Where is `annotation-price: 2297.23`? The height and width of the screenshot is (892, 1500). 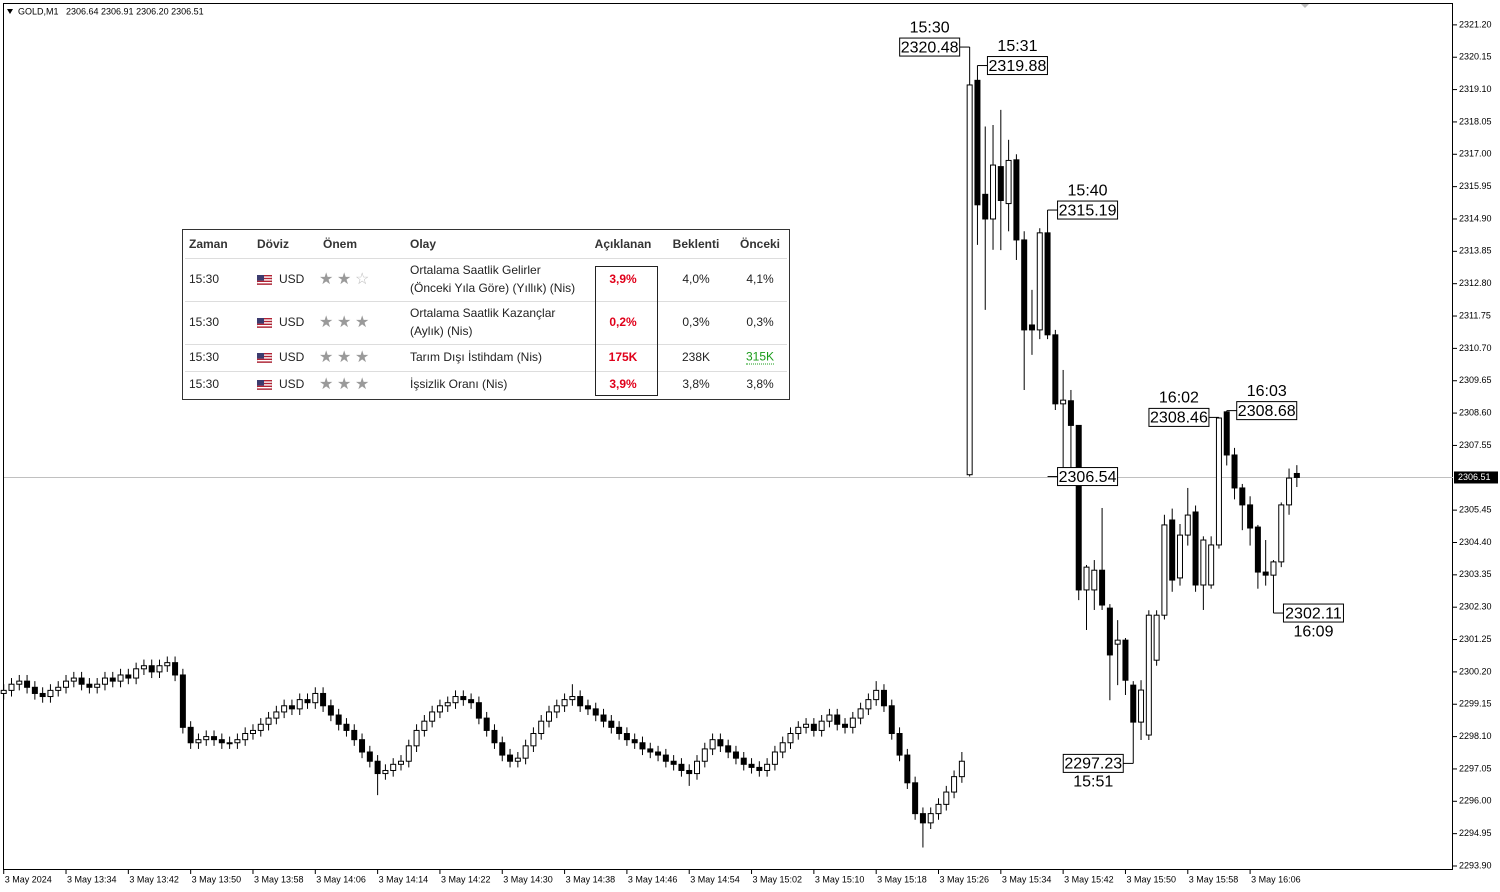 annotation-price: 2297.23 is located at coordinates (1093, 764).